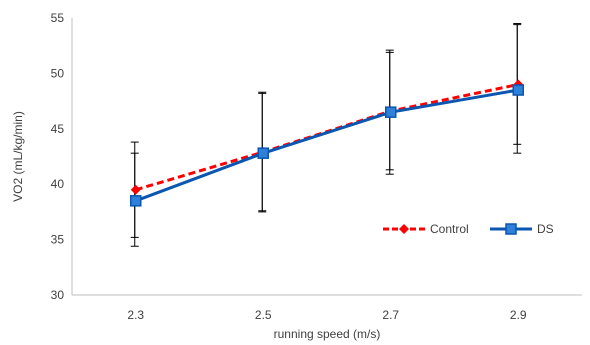  Describe the element at coordinates (58, 73) in the screenshot. I see `y-tick-label: 50` at that location.